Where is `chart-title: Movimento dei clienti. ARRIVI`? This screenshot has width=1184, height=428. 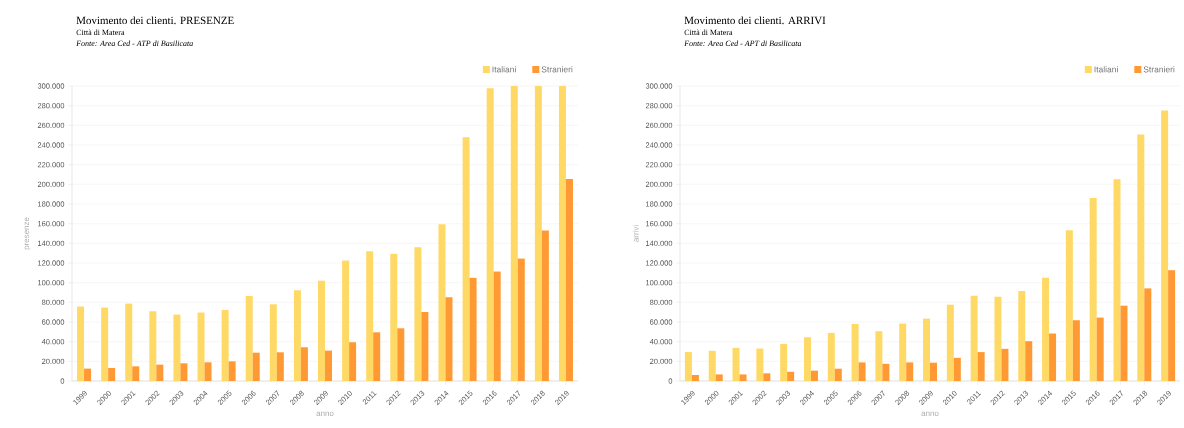
chart-title: Movimento dei clienti. ARRIVI is located at coordinates (755, 20).